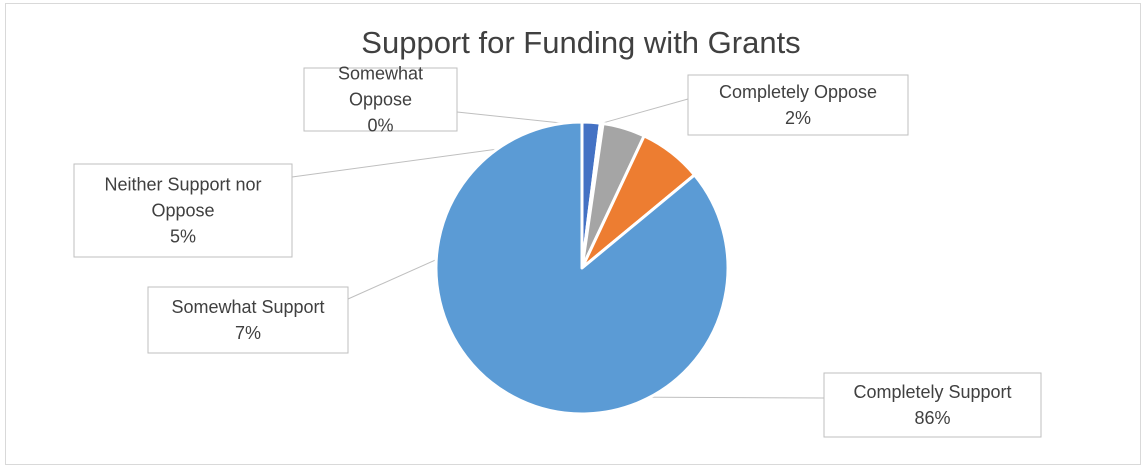 The height and width of the screenshot is (471, 1147). Describe the element at coordinates (182, 185) in the screenshot. I see `data-label-category: Neither Support nor` at that location.